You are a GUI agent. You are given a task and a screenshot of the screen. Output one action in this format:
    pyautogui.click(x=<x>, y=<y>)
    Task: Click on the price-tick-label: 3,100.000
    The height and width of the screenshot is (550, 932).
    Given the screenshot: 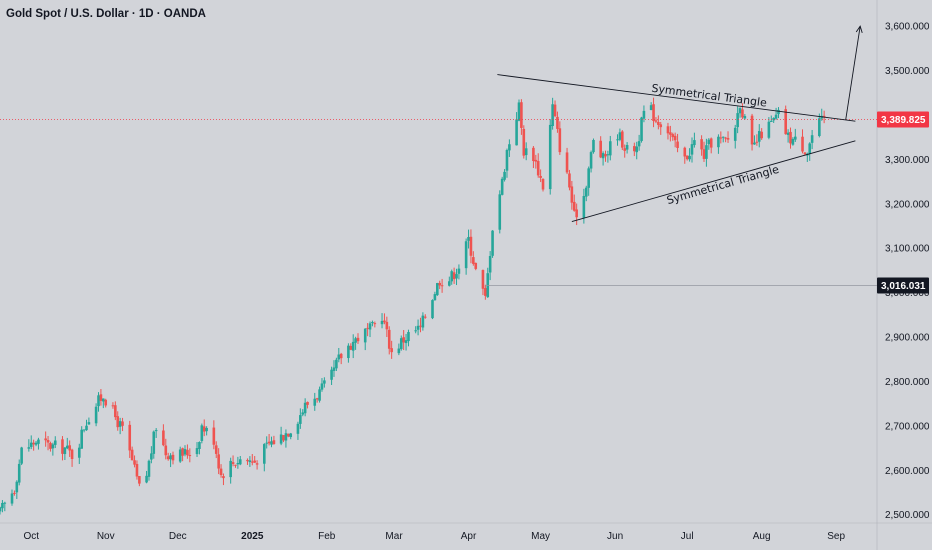 What is the action you would take?
    pyautogui.click(x=907, y=249)
    